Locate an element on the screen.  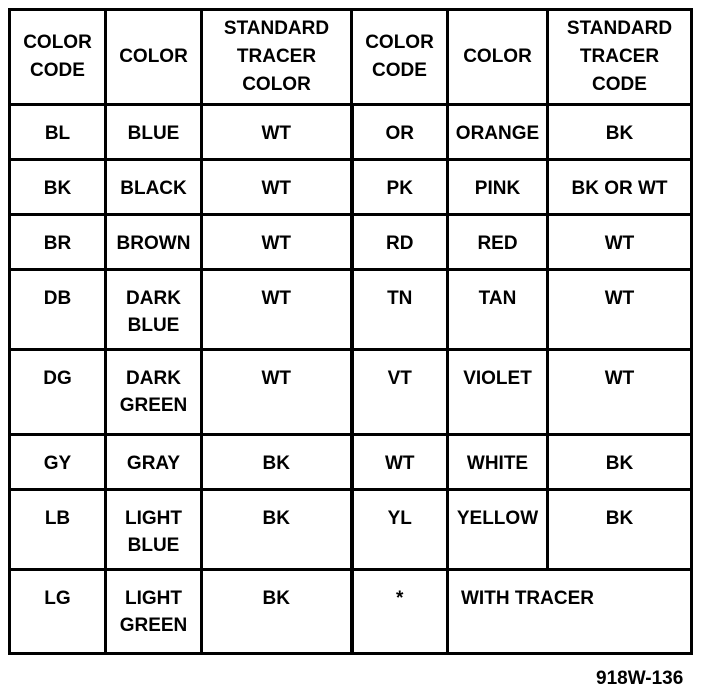
cell: BROWN is located at coordinates (153, 242).